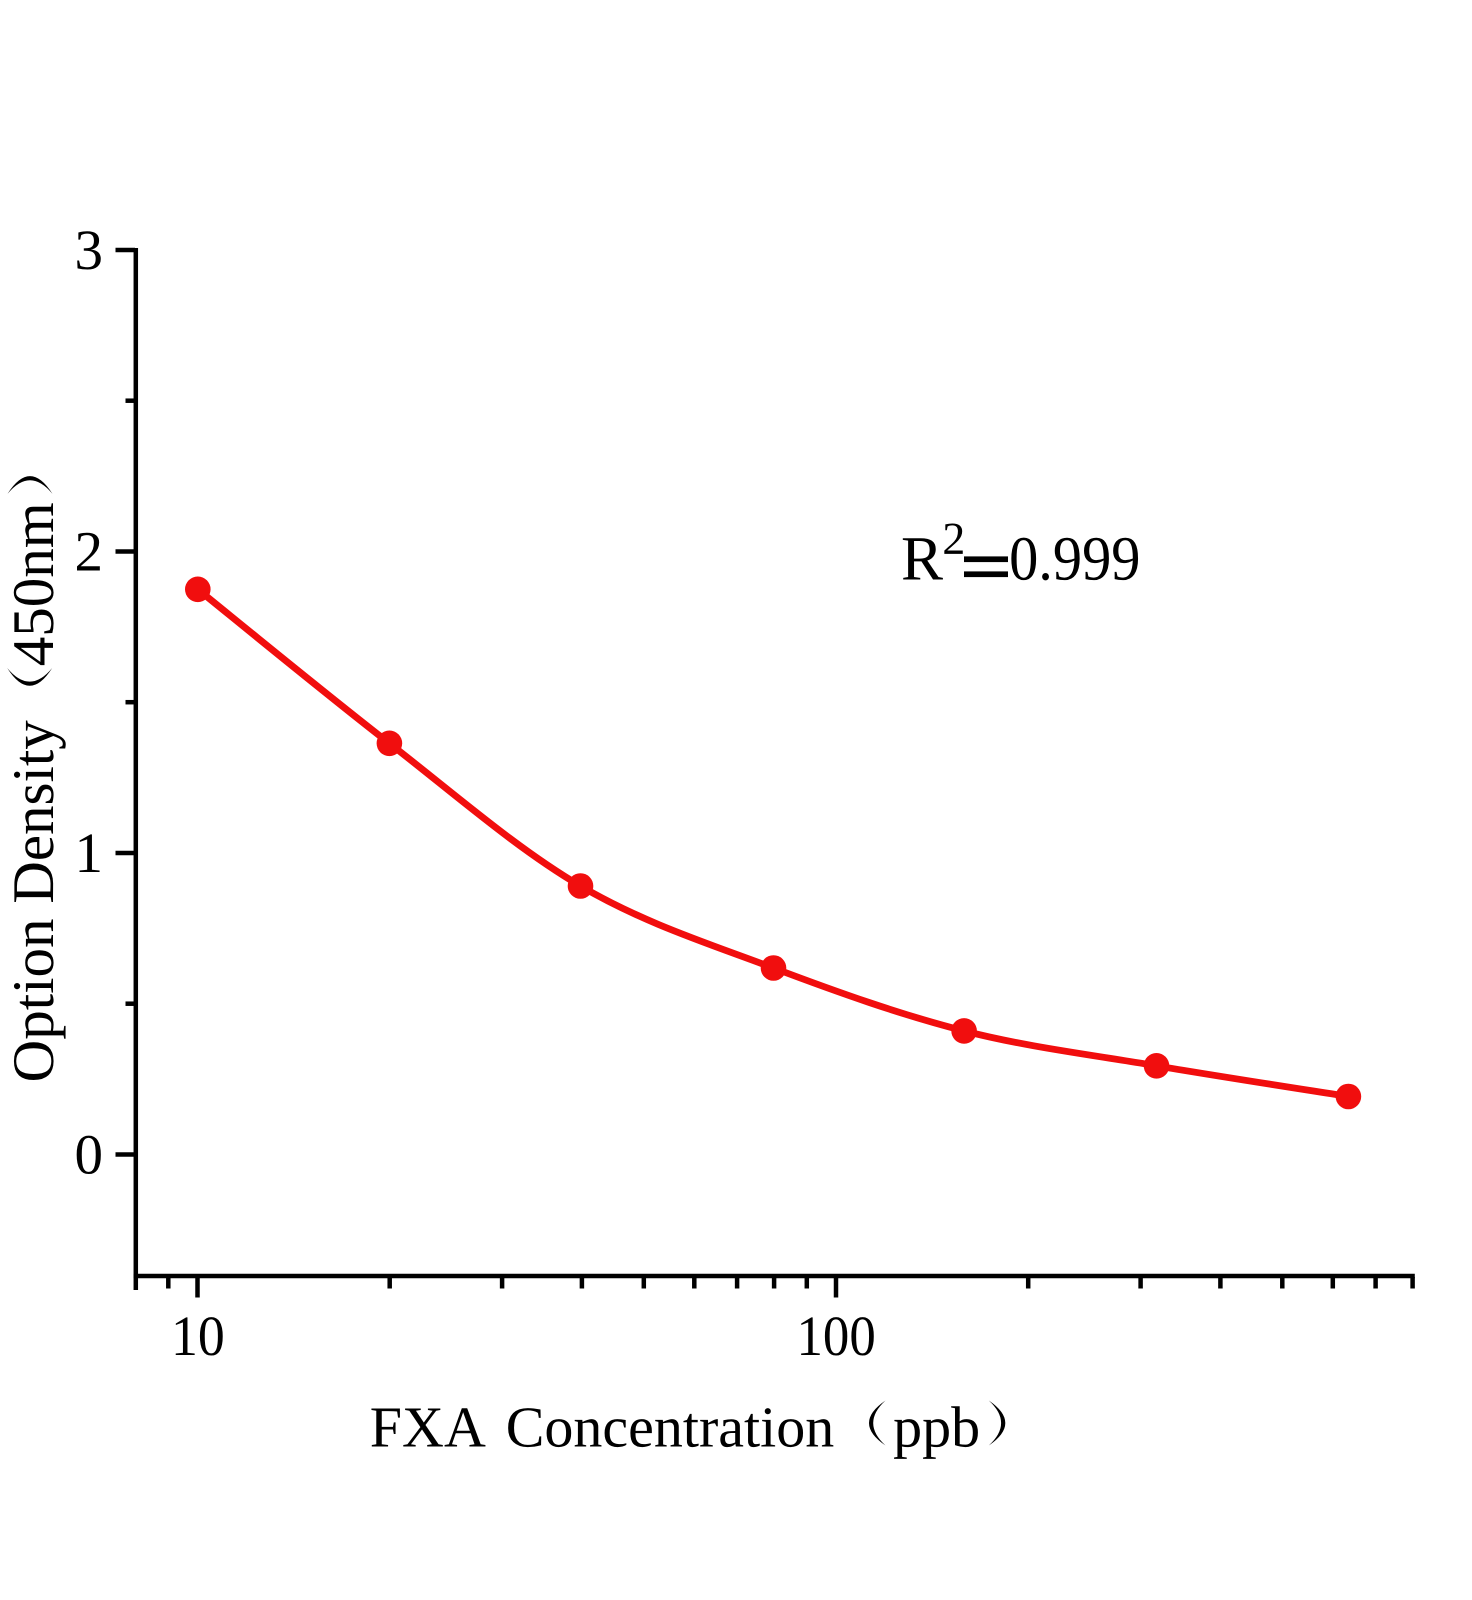 The width and height of the screenshot is (1472, 1600). Describe the element at coordinates (936, 1426) in the screenshot. I see `svg-text: ppb` at that location.